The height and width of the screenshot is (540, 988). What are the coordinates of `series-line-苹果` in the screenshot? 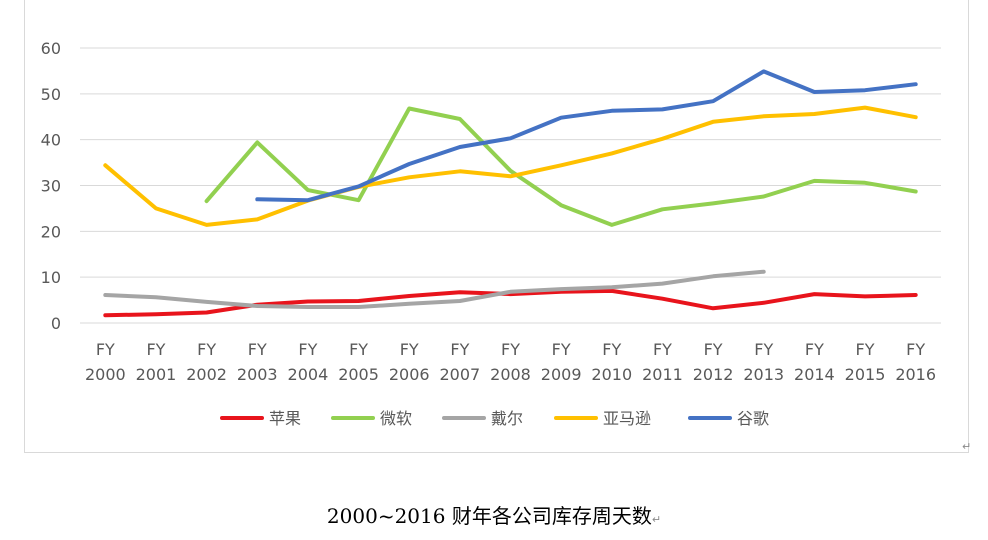 It's located at (510, 303).